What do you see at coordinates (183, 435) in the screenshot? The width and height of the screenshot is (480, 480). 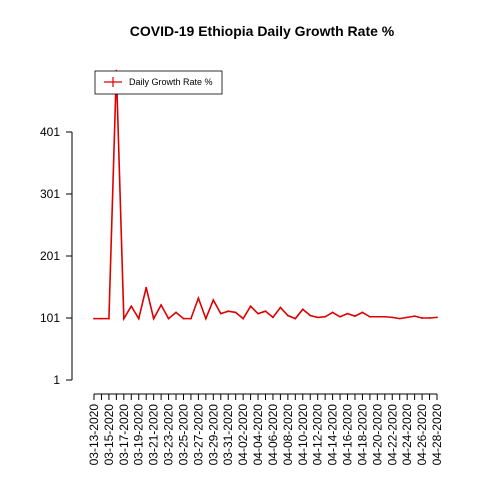 I see `x-tick-label: 03-25-2020` at bounding box center [183, 435].